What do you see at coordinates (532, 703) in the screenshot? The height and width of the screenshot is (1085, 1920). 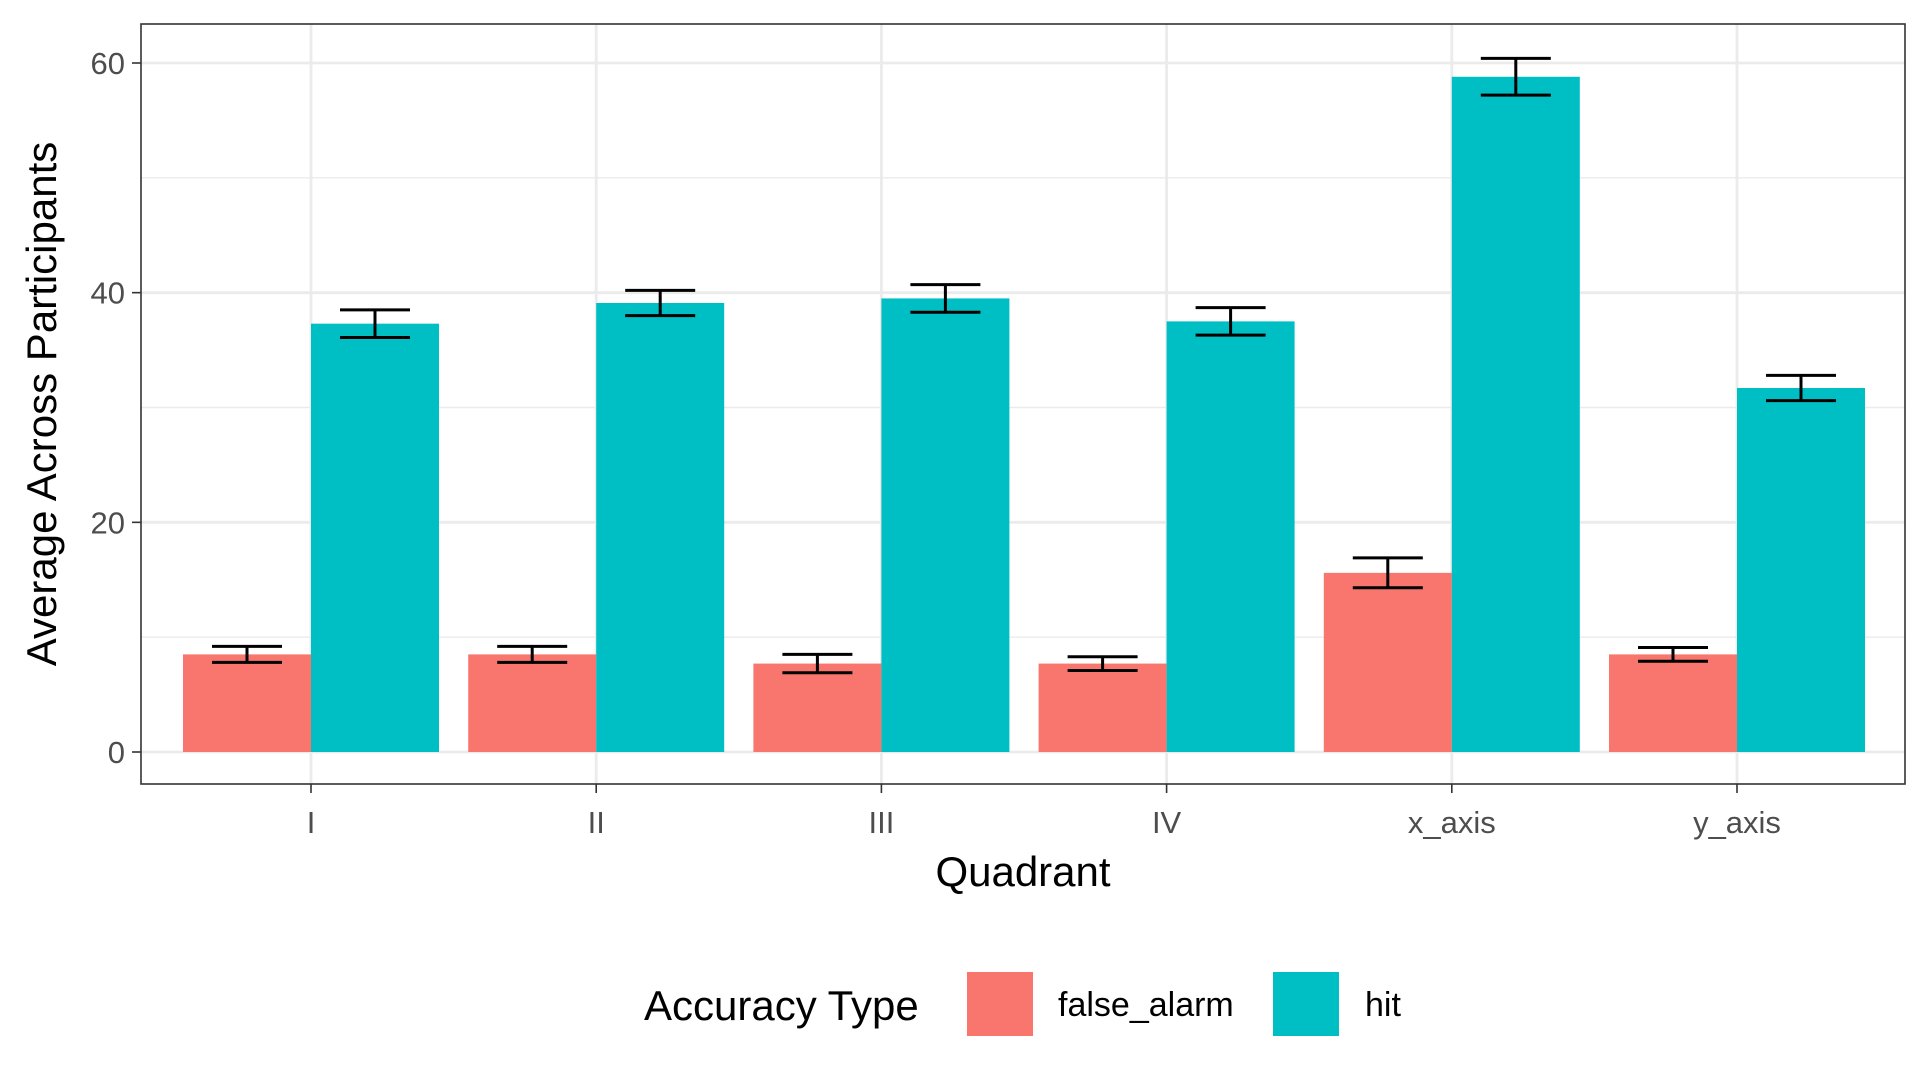 I see `bar-false_alarm-II` at bounding box center [532, 703].